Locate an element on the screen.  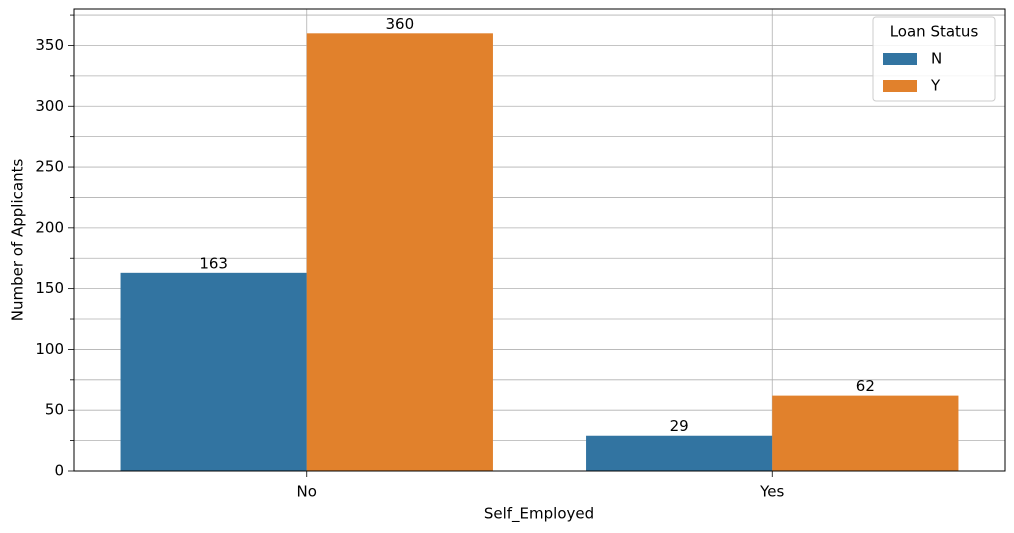
y-tick-label: 0 is located at coordinates (59, 471).